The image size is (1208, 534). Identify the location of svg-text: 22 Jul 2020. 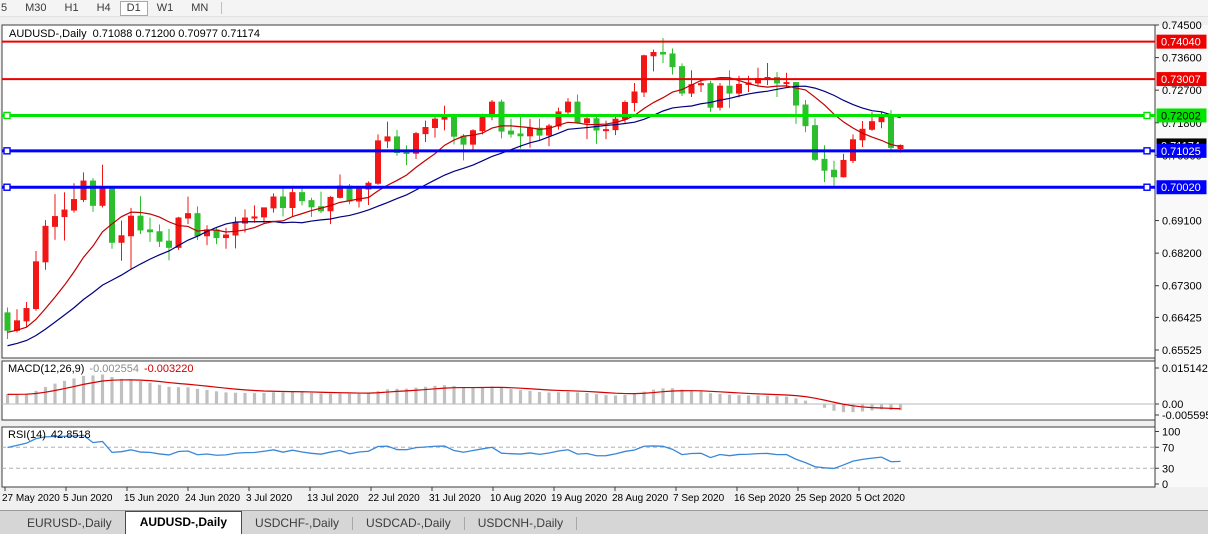
(394, 498).